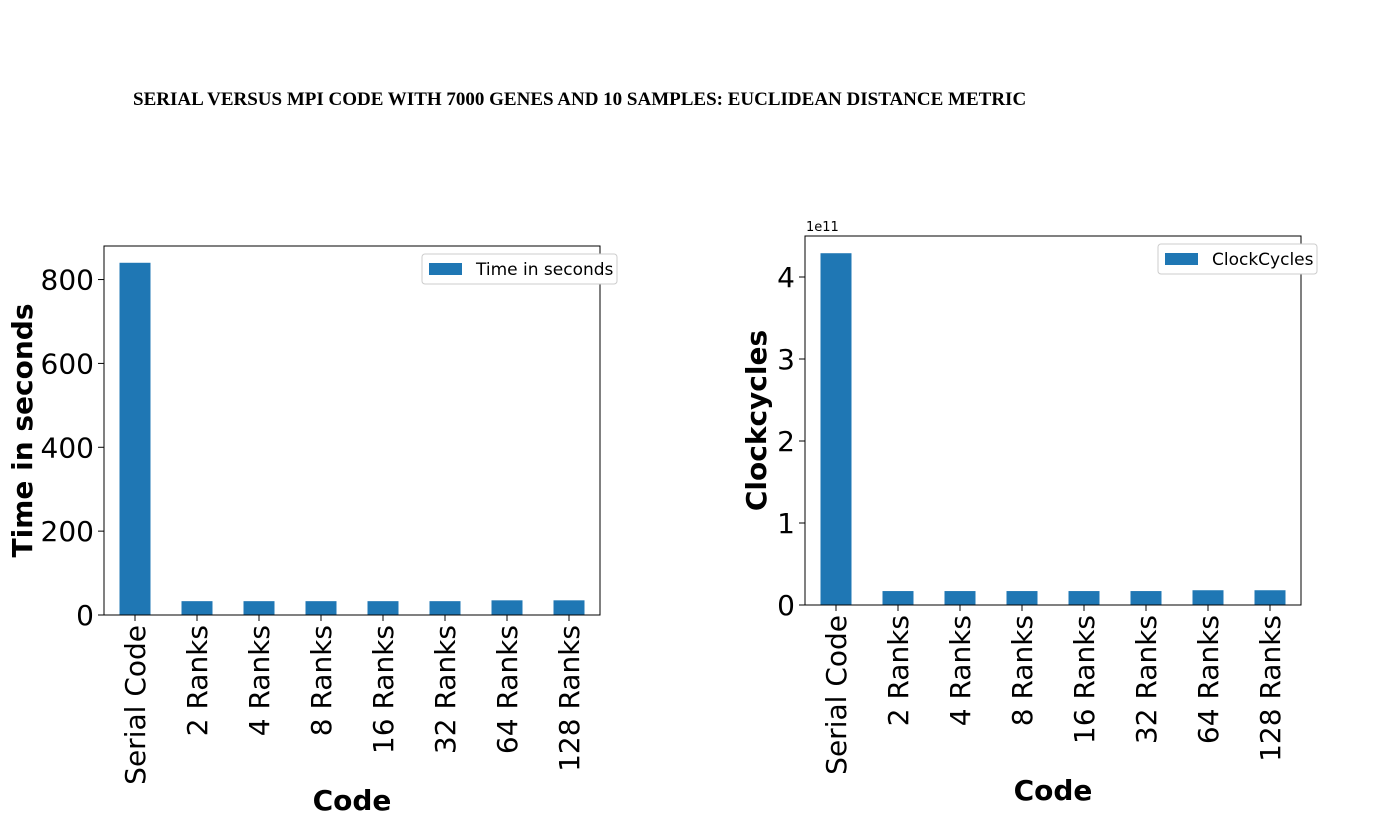  What do you see at coordinates (822, 227) in the screenshot?
I see `y-axis-offset-label: 1e11` at bounding box center [822, 227].